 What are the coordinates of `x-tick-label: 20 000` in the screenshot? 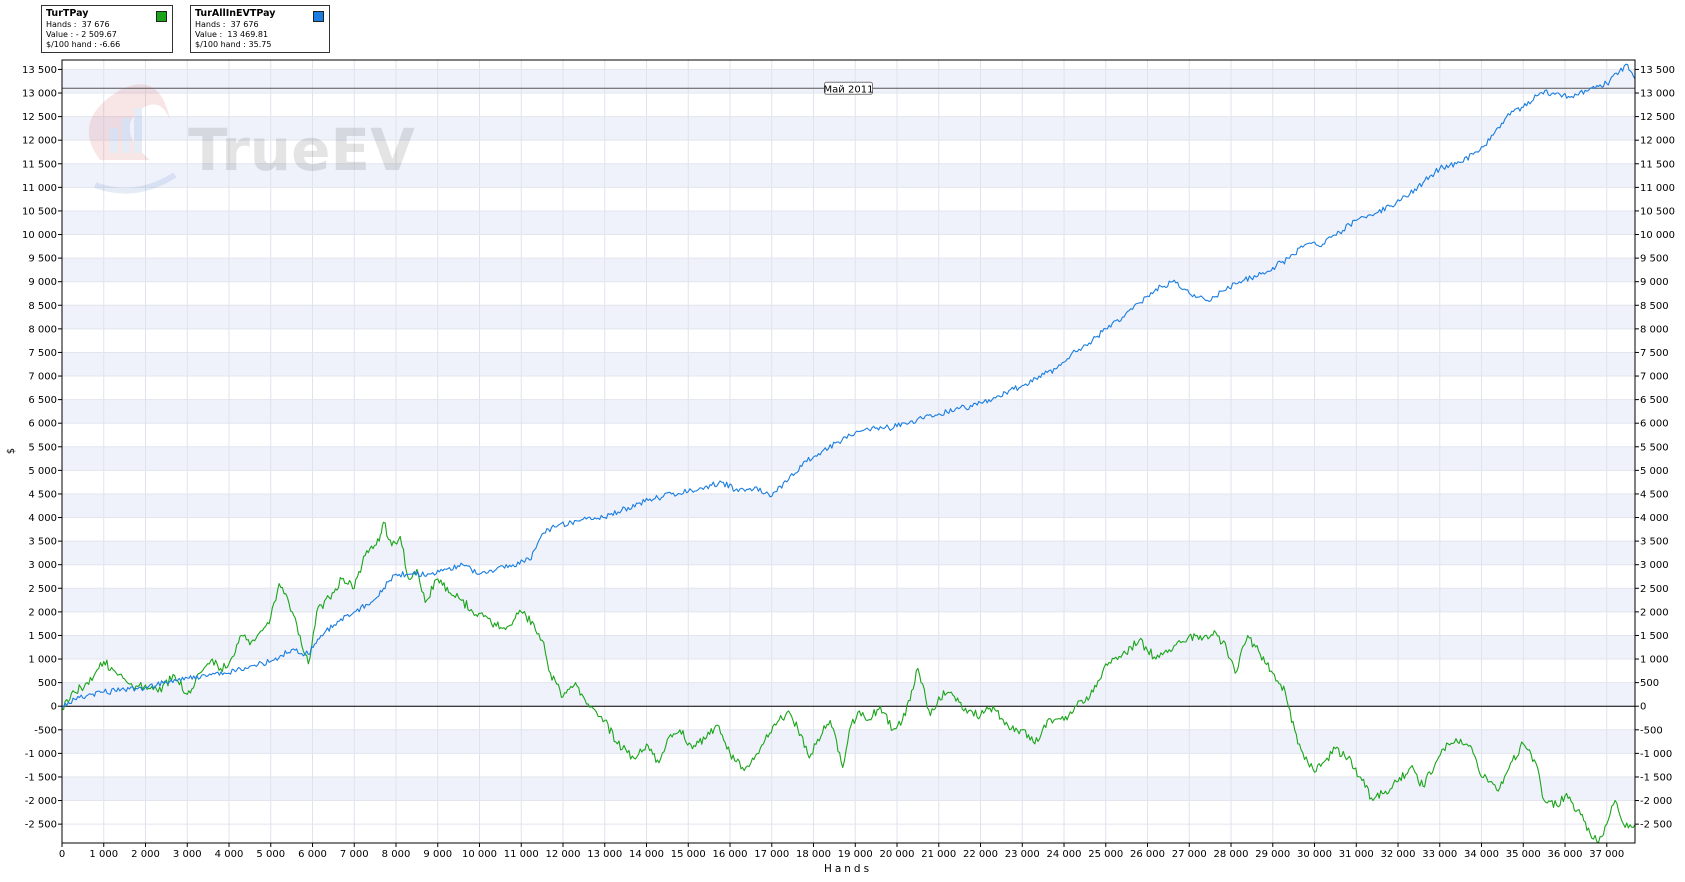 It's located at (897, 854).